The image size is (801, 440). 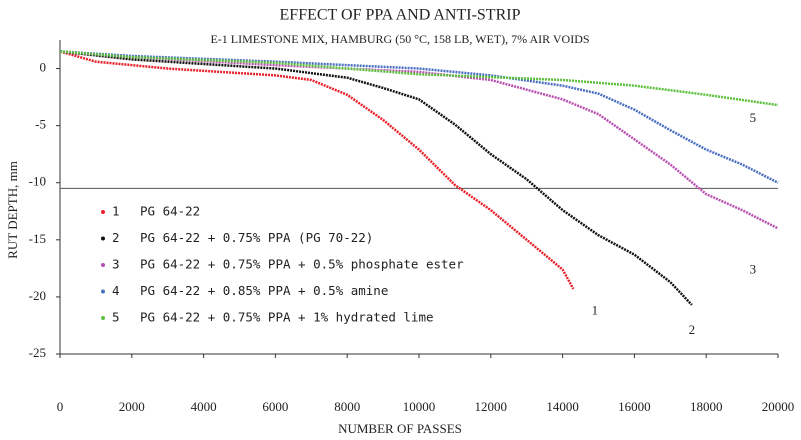 What do you see at coordinates (116, 211) in the screenshot?
I see `legend-number: 1` at bounding box center [116, 211].